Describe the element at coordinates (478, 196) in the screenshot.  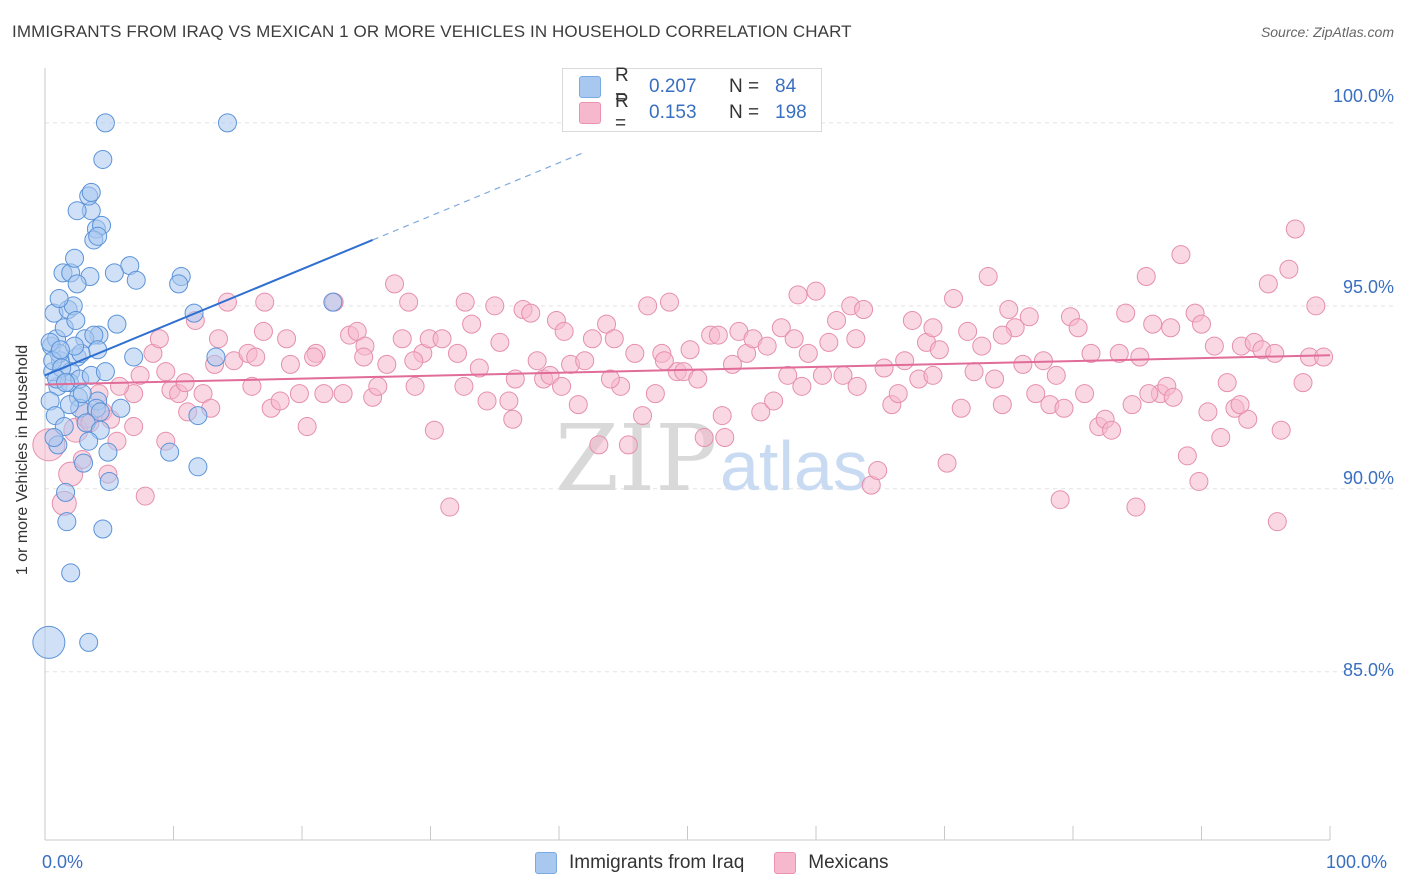
I see `trend-line-iraq-extension` at that location.